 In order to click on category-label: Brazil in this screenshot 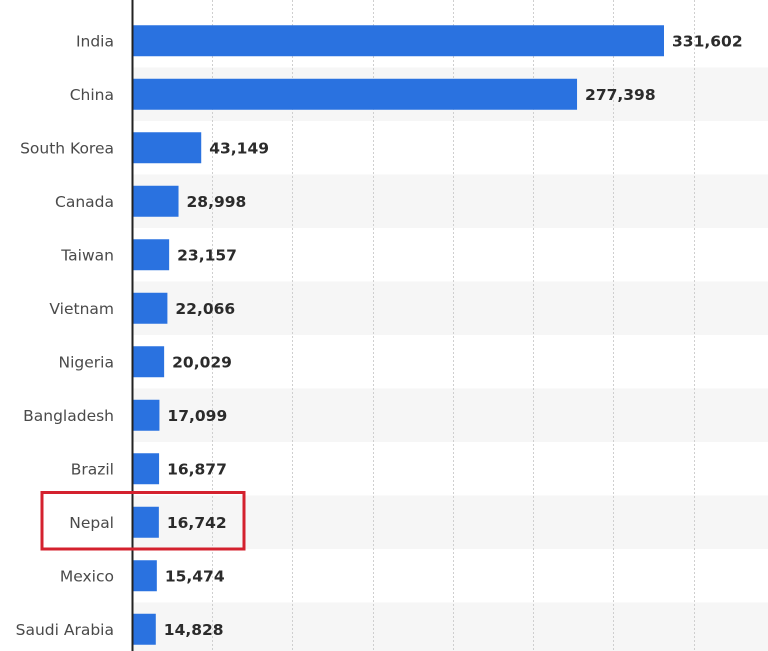, I will do `click(92, 469)`.